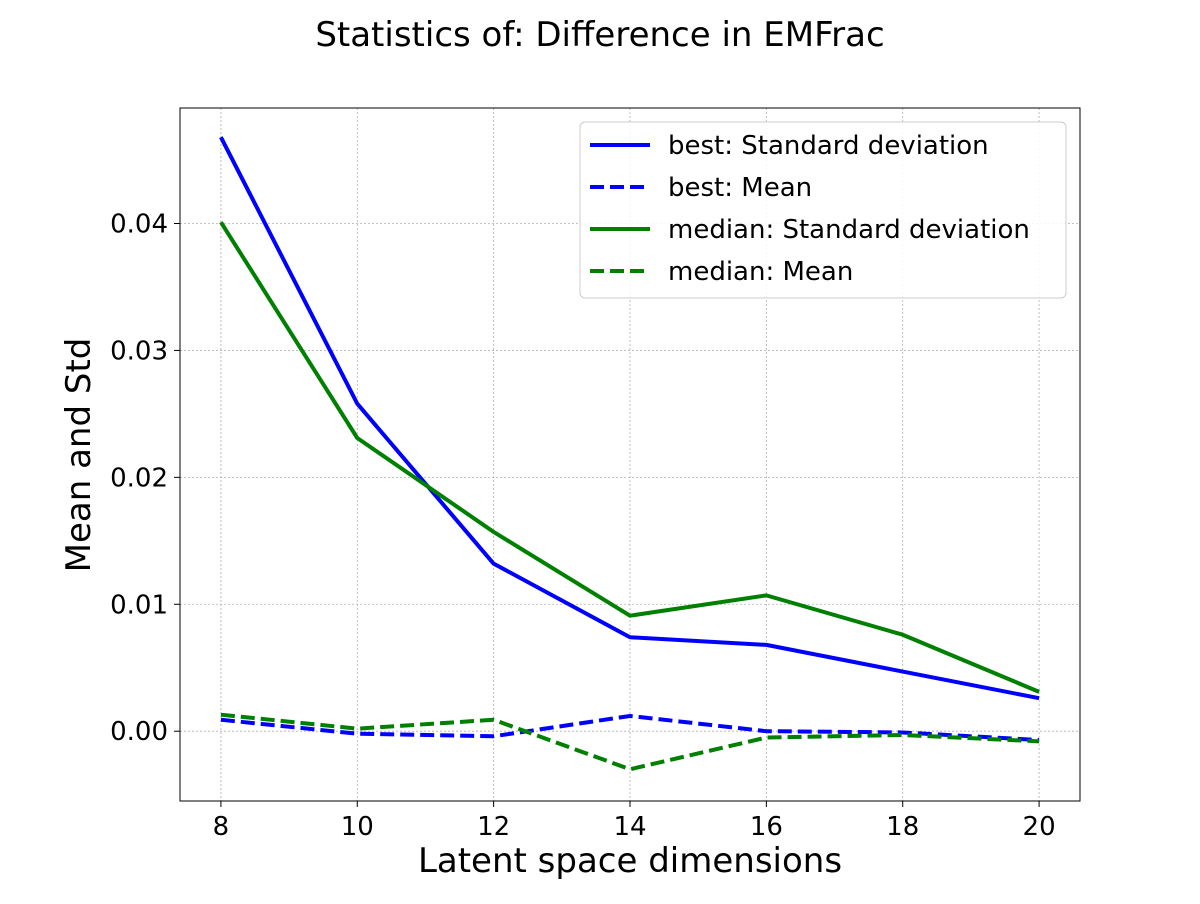 The image size is (1200, 904). What do you see at coordinates (630, 861) in the screenshot?
I see `x-axis-label: Latent space dimensions` at bounding box center [630, 861].